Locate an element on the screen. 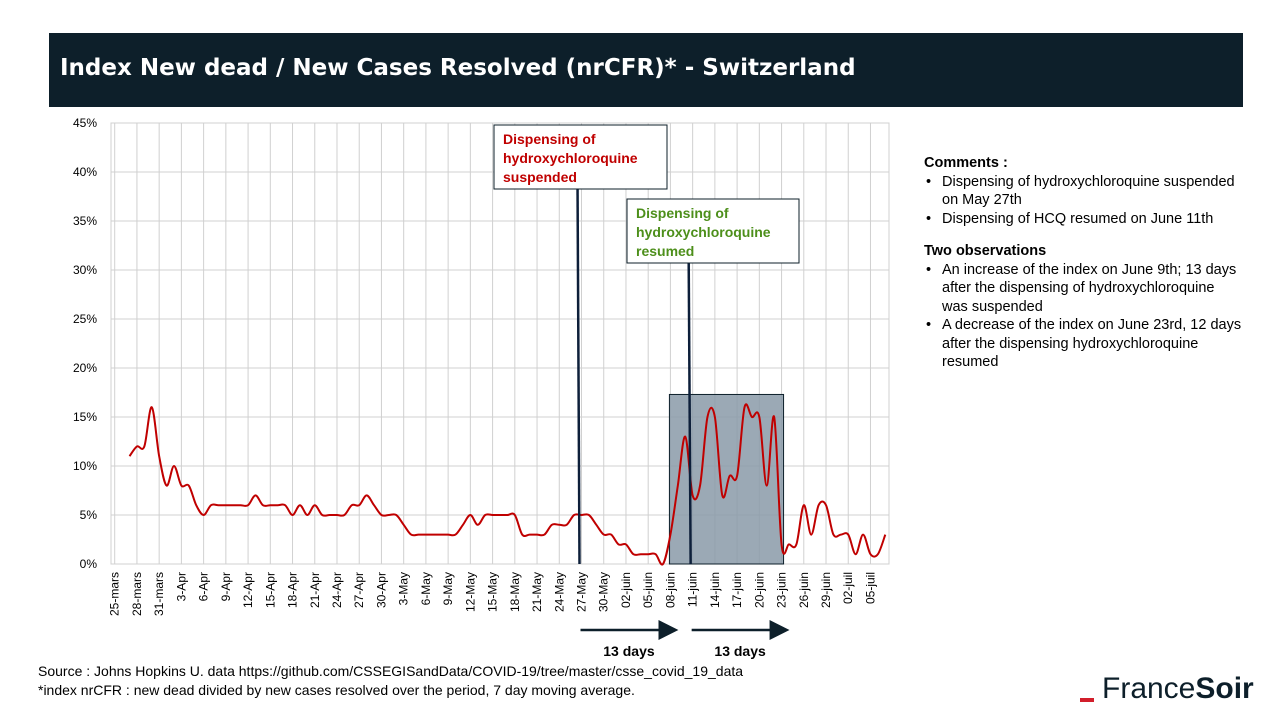  x-tick-label: 02-juin is located at coordinates (626, 590).